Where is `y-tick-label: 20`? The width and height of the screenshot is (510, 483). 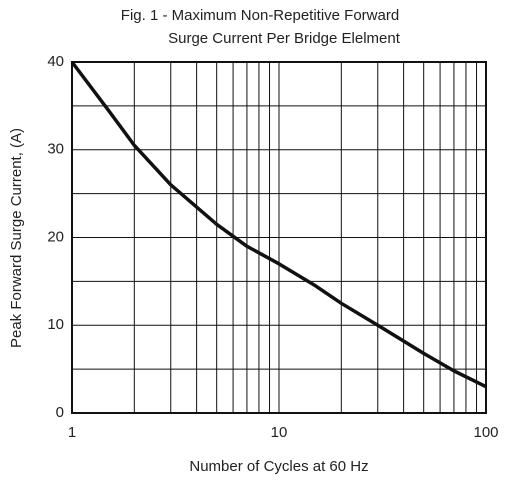
y-tick-label: 20 is located at coordinates (55, 236).